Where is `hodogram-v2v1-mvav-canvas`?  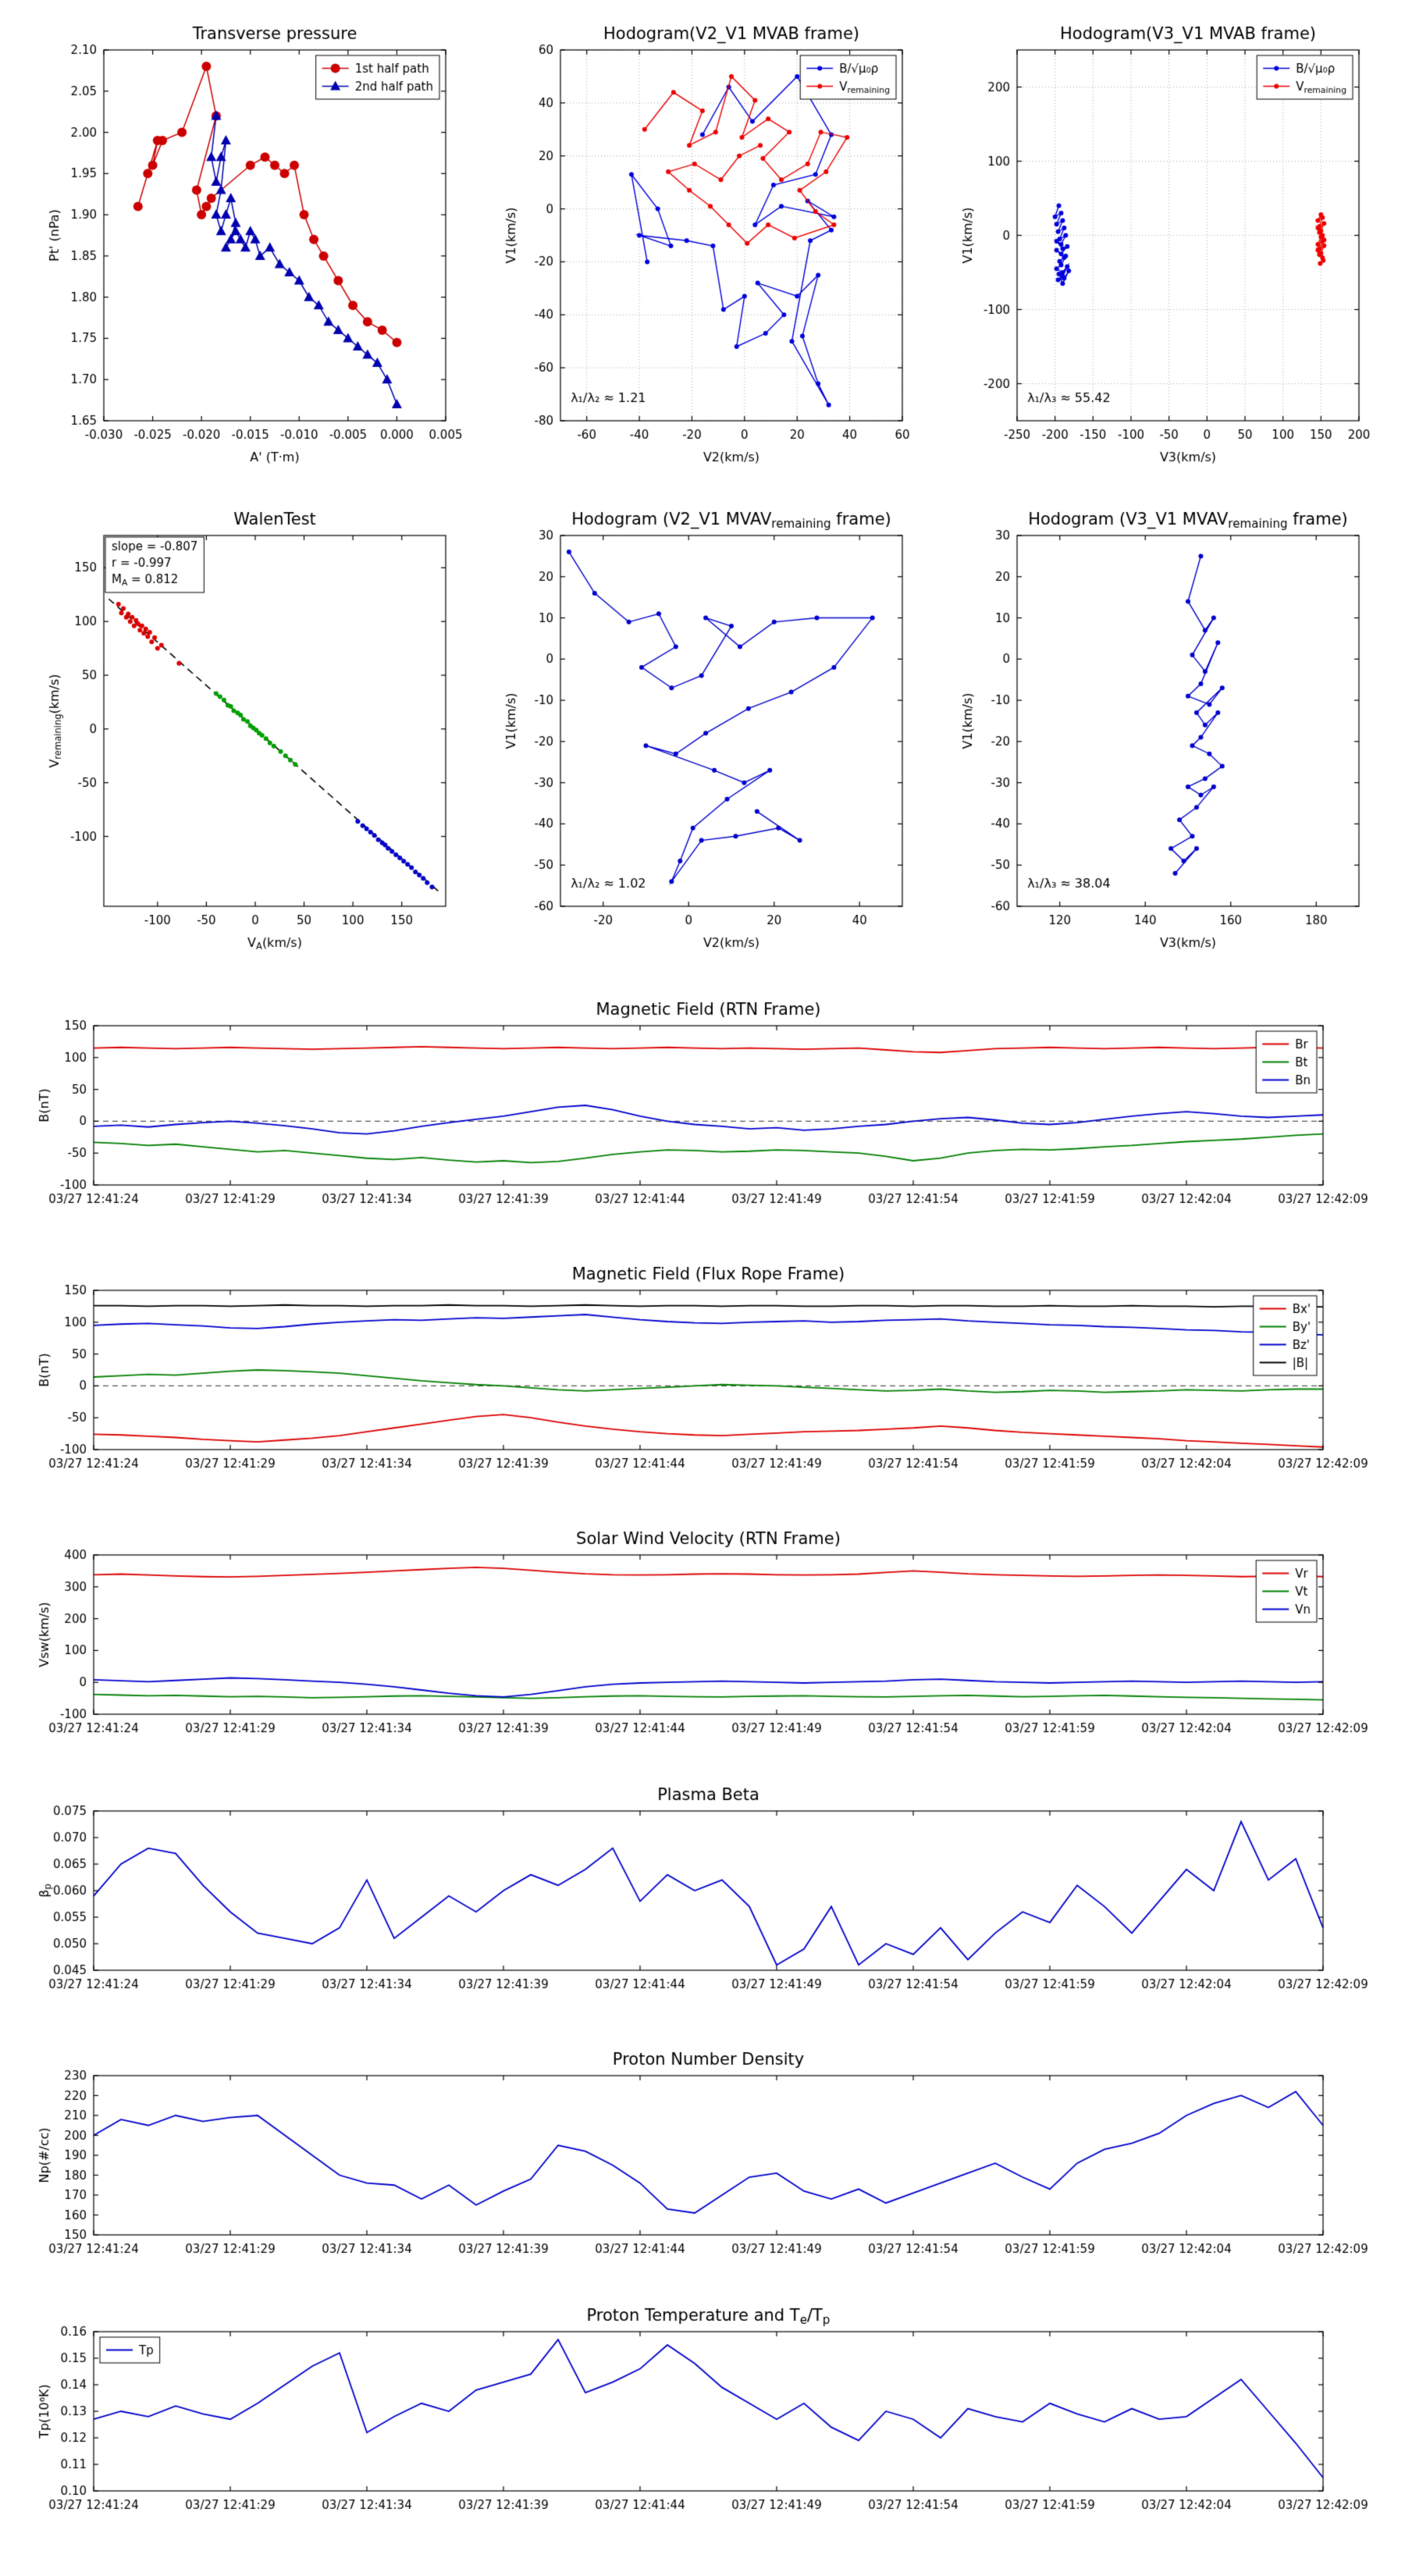
hodogram-v2v1-mvav-canvas is located at coordinates (711, 728).